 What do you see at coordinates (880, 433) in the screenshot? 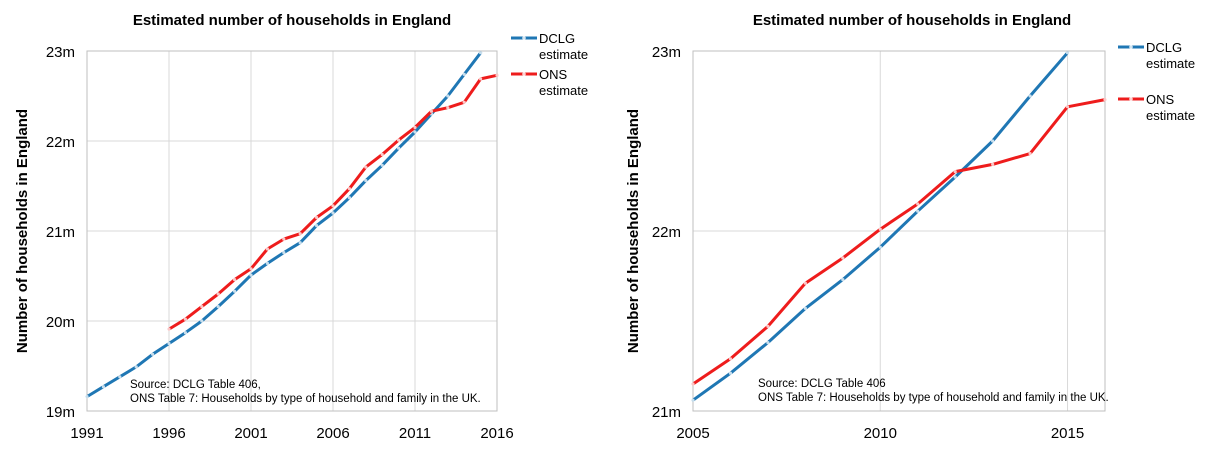
I see `x-tick-label: 2010` at bounding box center [880, 433].